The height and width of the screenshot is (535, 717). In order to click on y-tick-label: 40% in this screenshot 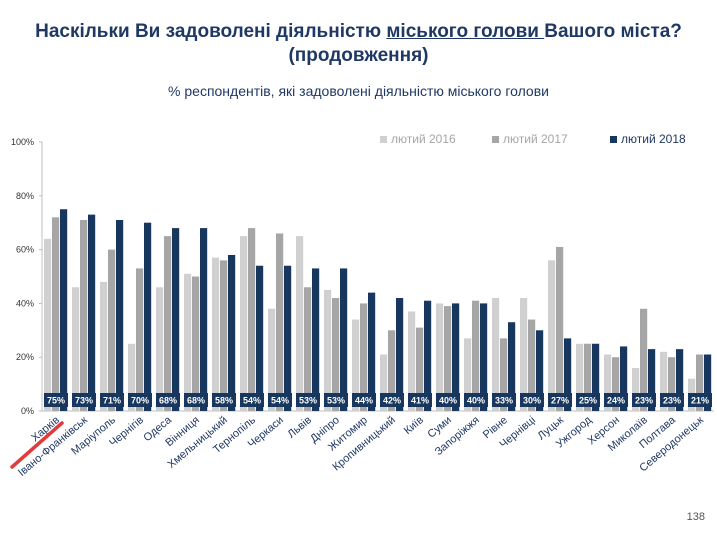, I will do `click(25, 303)`.